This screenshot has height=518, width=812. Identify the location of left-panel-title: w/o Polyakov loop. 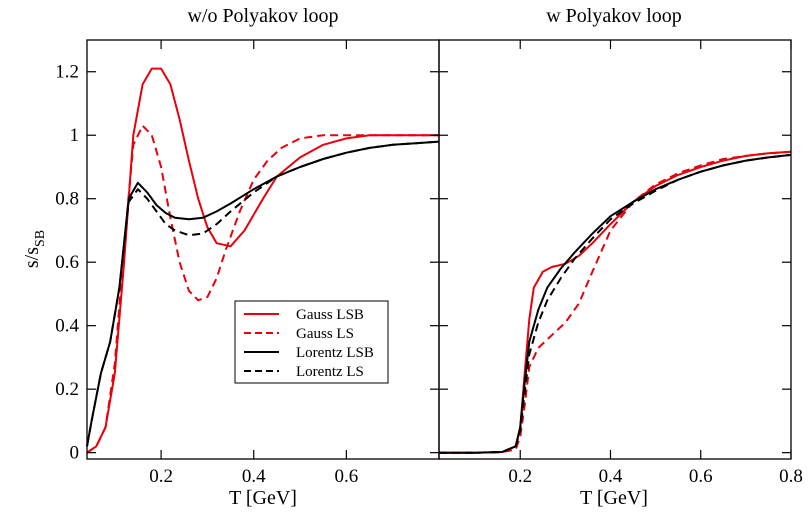
(262, 16).